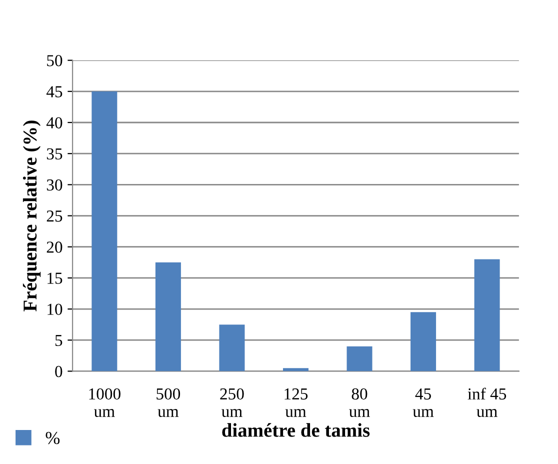  Describe the element at coordinates (487, 403) in the screenshot. I see `x-tick-label: inf 45 um` at that location.